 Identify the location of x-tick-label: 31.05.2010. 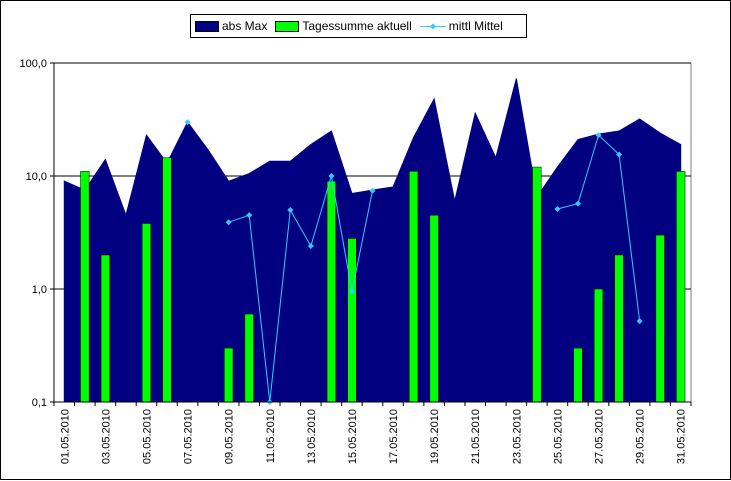
(682, 436).